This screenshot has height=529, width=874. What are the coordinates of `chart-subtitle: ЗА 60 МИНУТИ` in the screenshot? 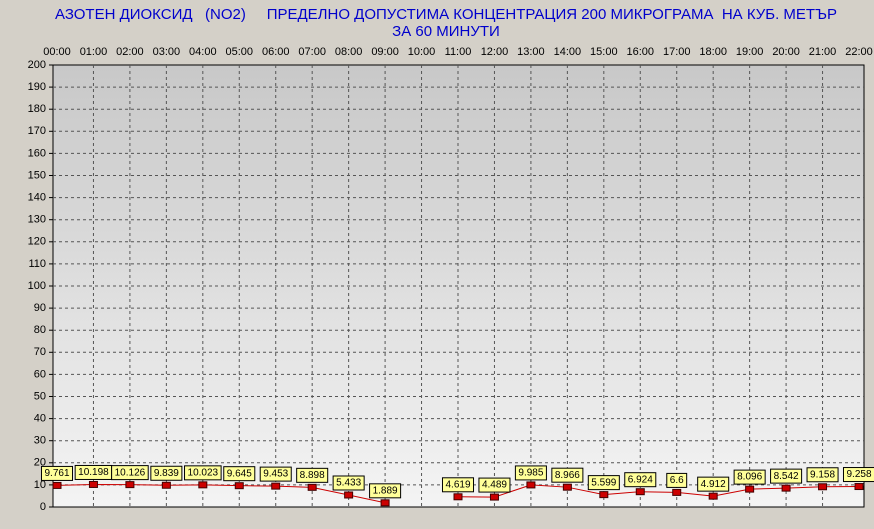 It's located at (446, 31).